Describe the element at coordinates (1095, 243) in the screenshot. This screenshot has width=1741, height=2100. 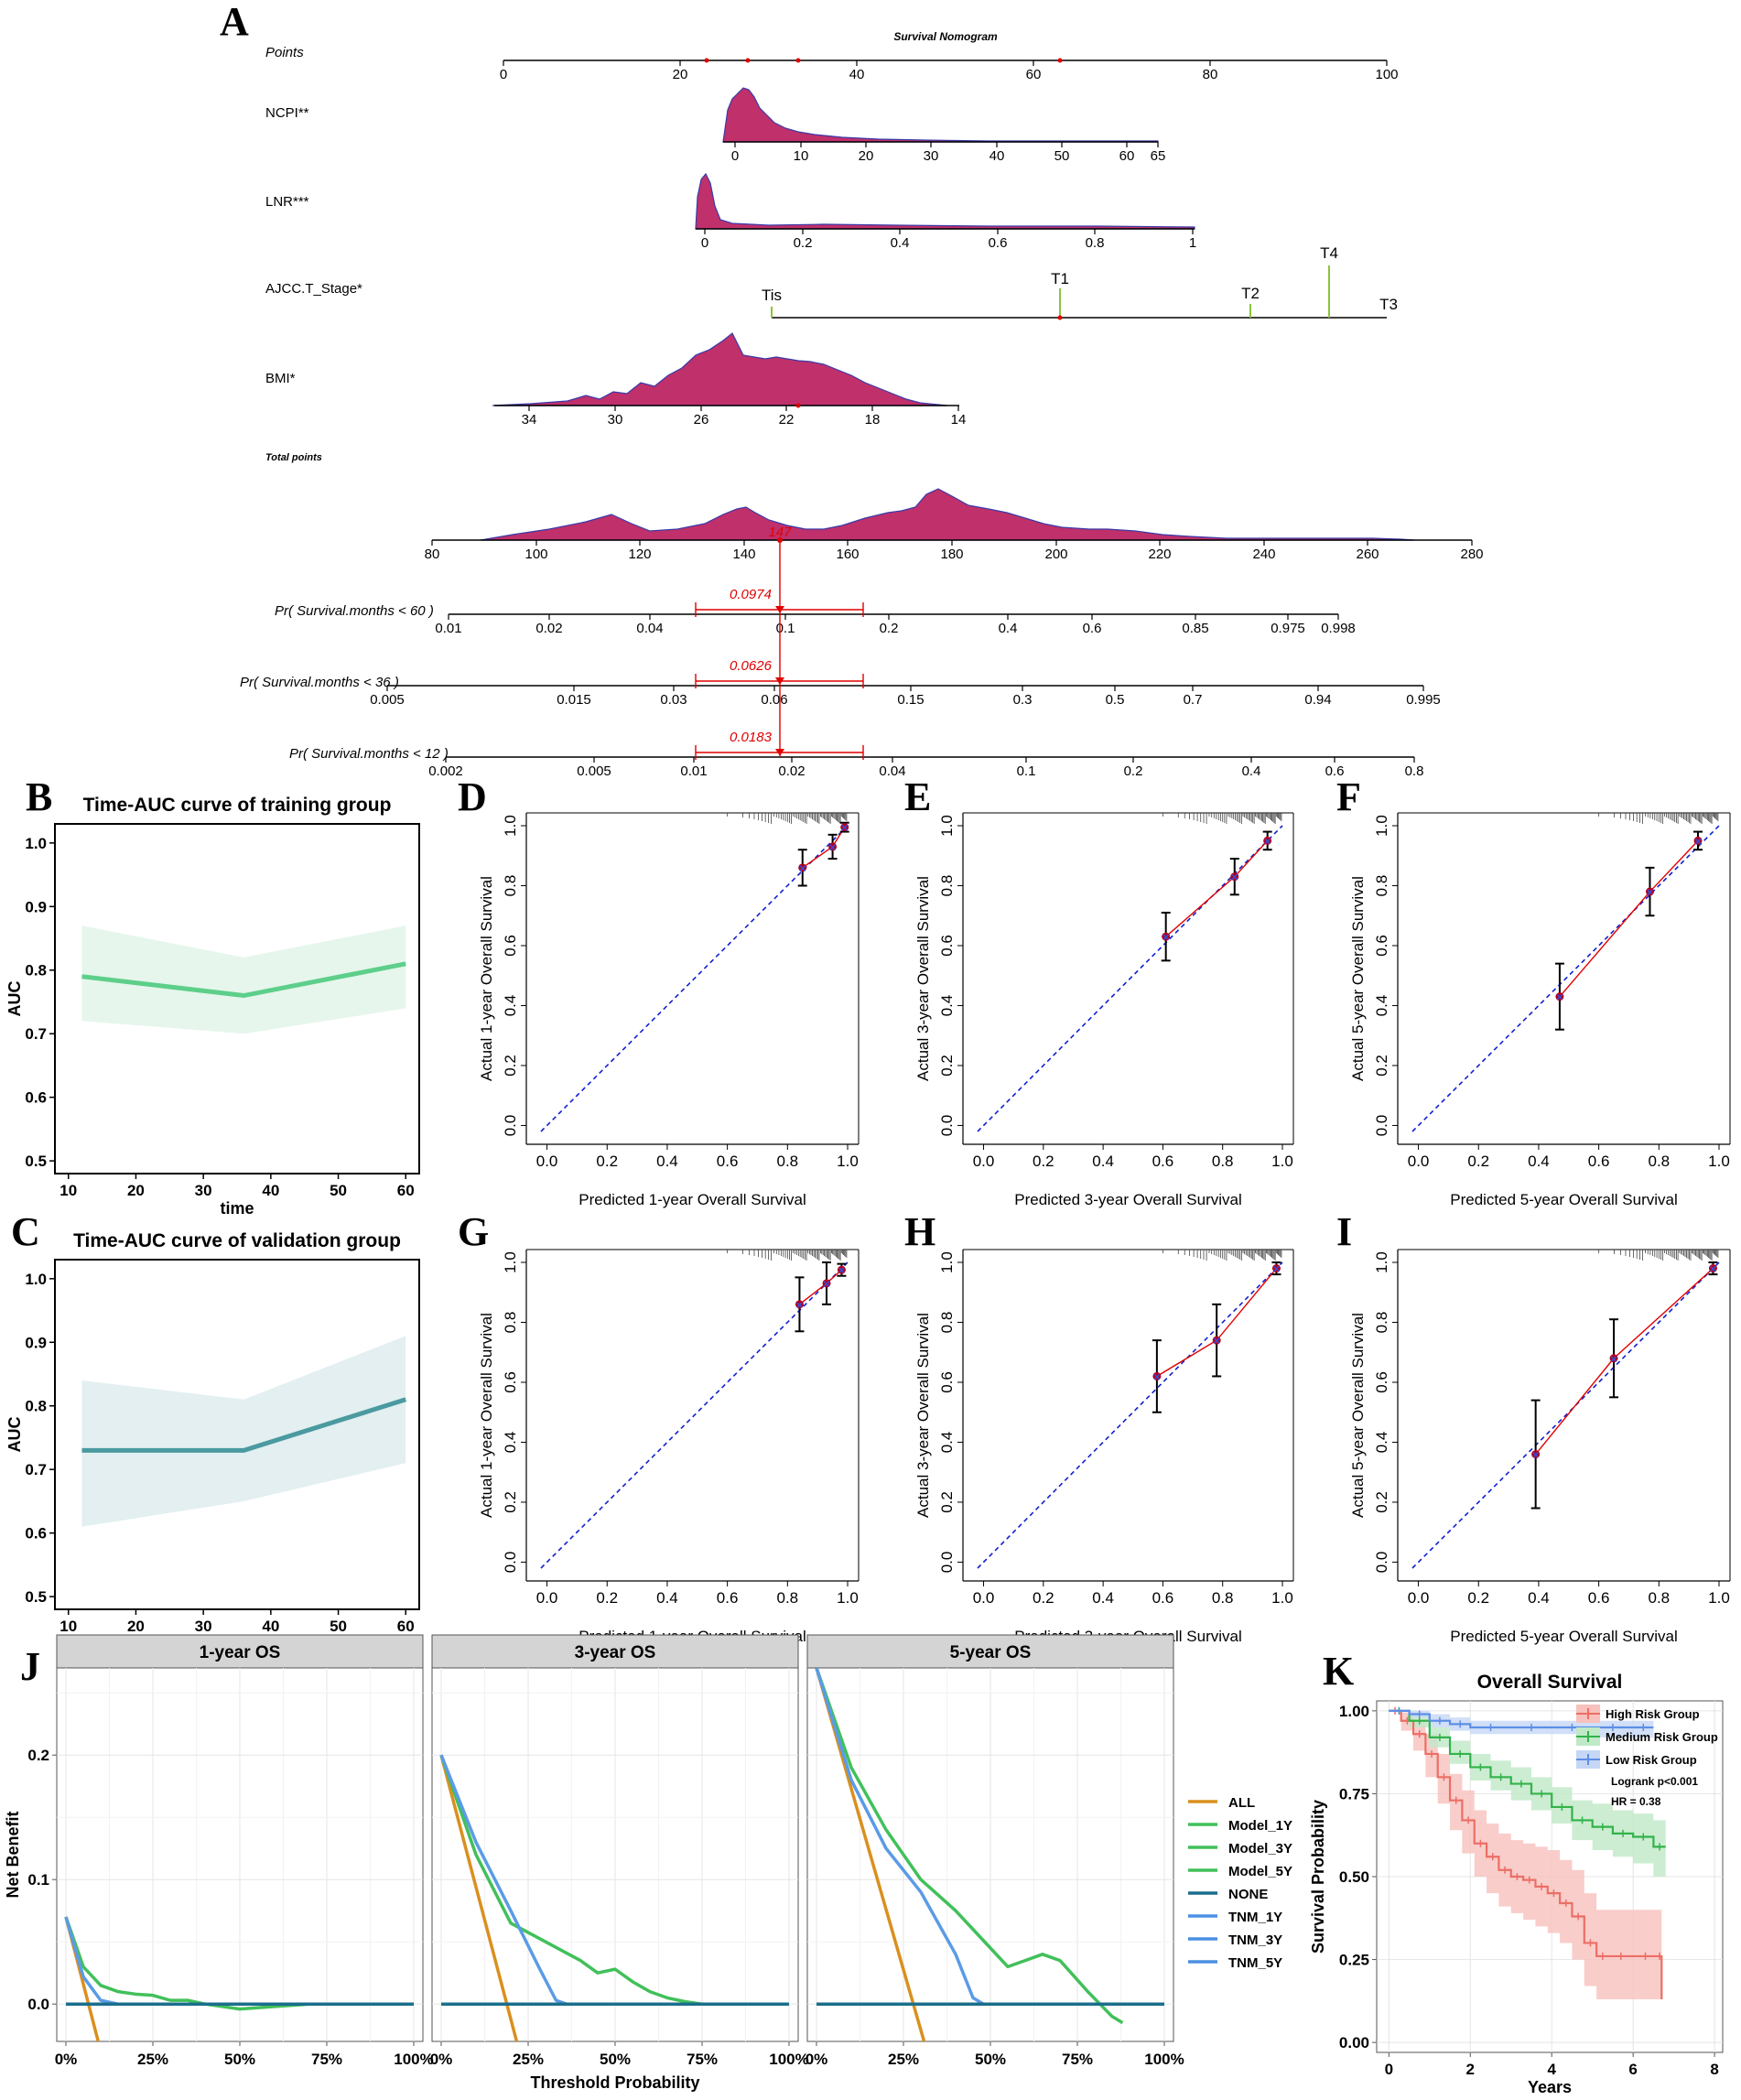
I see `lnr-tick-label: 0.8` at that location.